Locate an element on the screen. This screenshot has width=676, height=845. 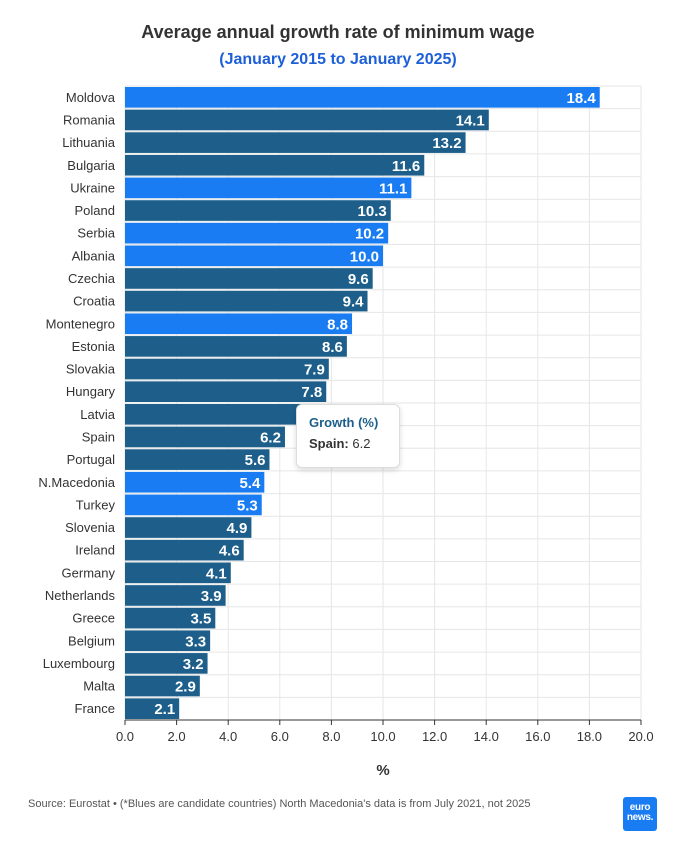
category-label: N.Macedonia is located at coordinates (76, 482).